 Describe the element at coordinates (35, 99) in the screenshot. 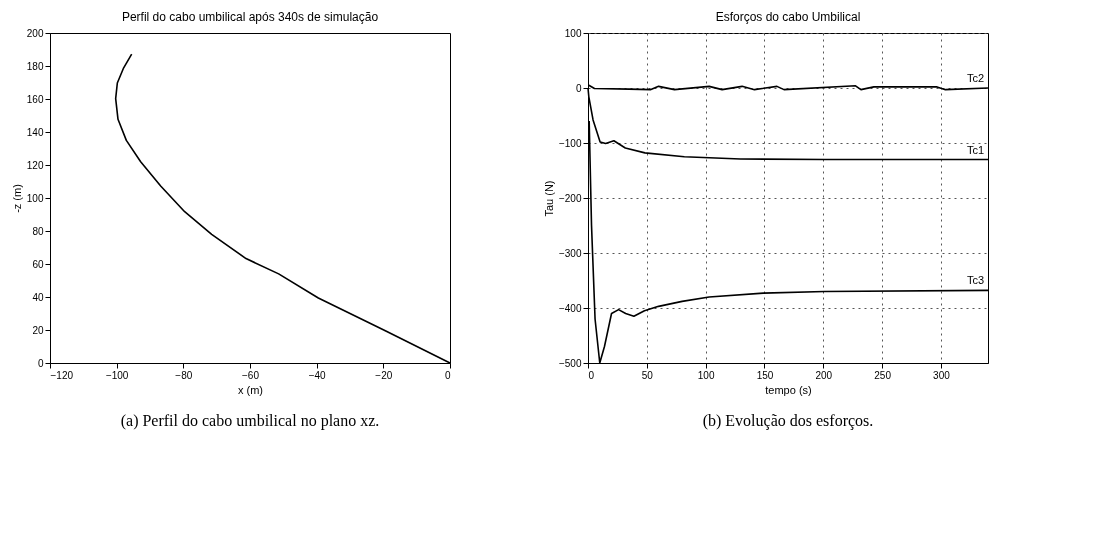

I see `y-tick-label: 160` at that location.